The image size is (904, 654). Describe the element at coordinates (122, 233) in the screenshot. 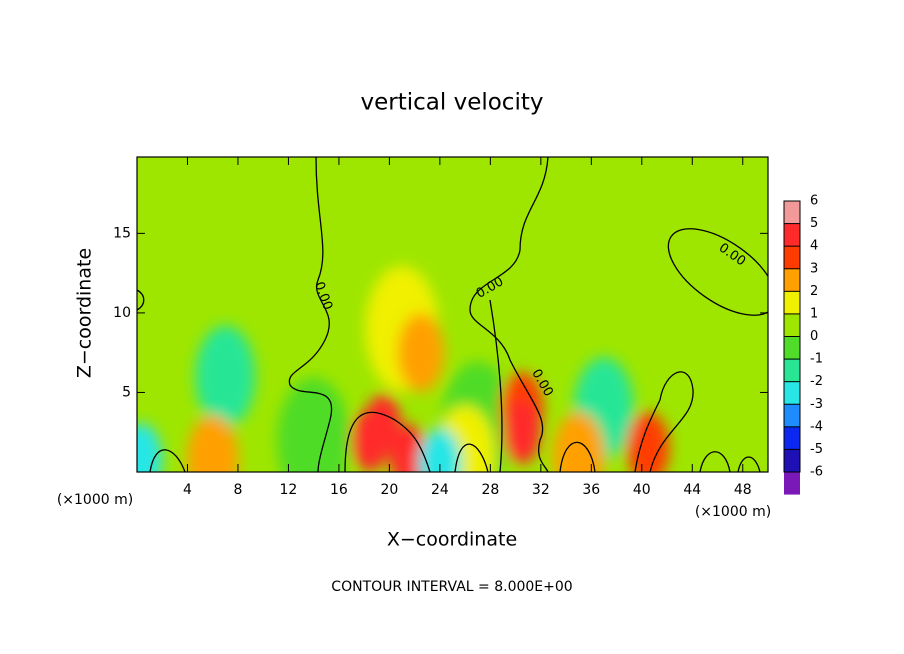

I see `y-tick-label: 15` at that location.